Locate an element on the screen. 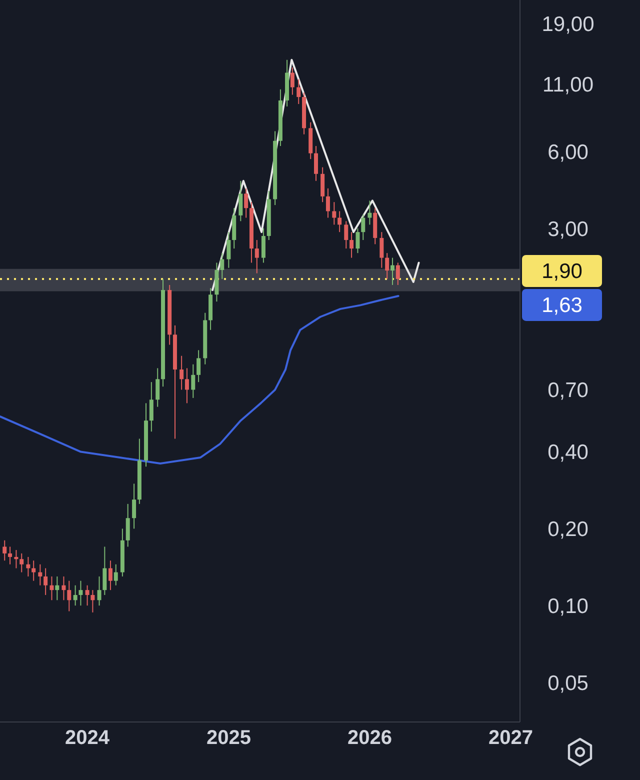 The height and width of the screenshot is (780, 640). y-tick-label: 0,10 is located at coordinates (568, 606).